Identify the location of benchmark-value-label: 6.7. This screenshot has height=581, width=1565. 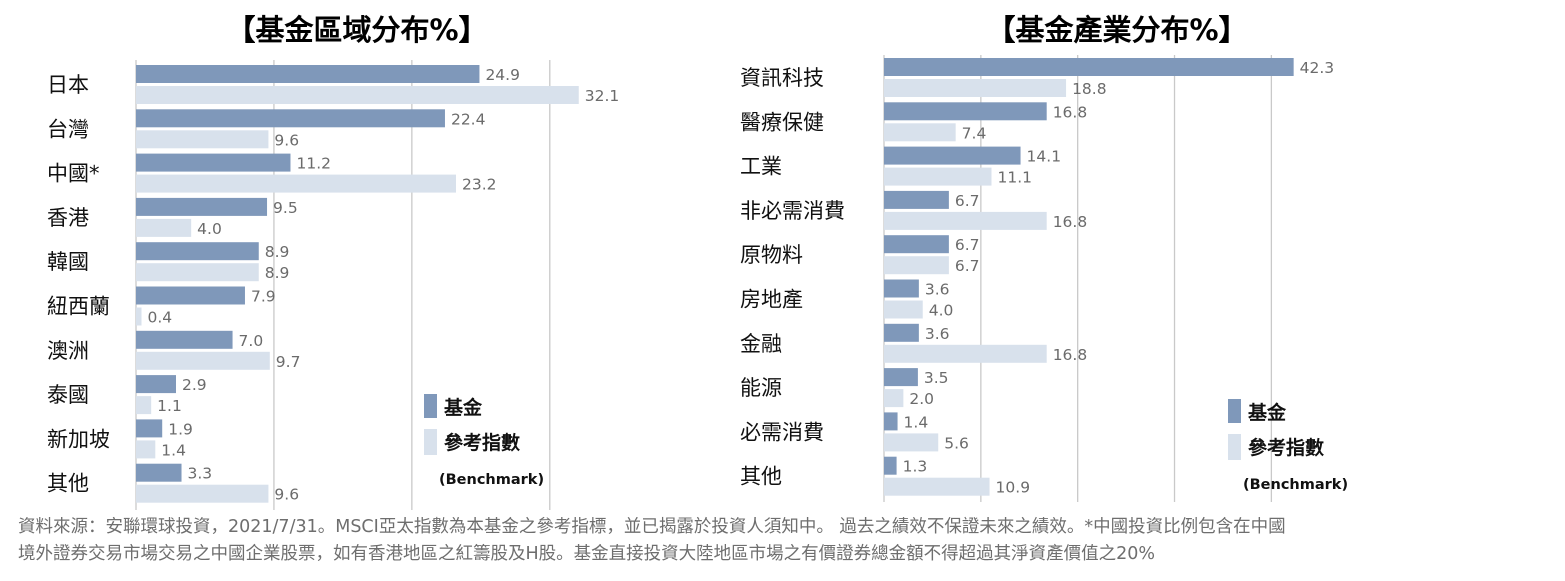
(967, 266).